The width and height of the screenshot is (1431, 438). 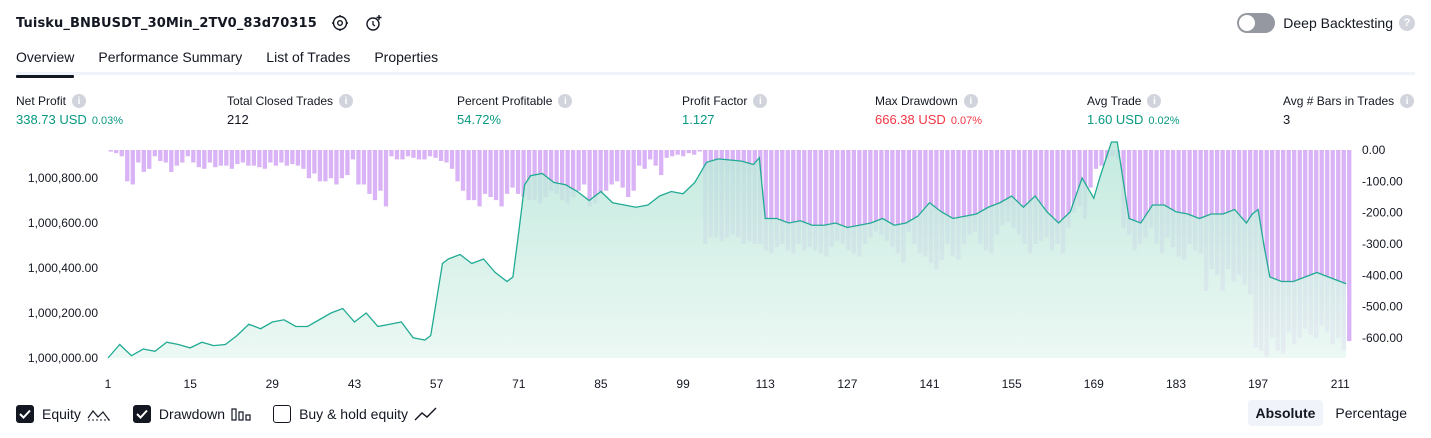 I want to click on metric-label: Profit Factor i, so click(x=725, y=101).